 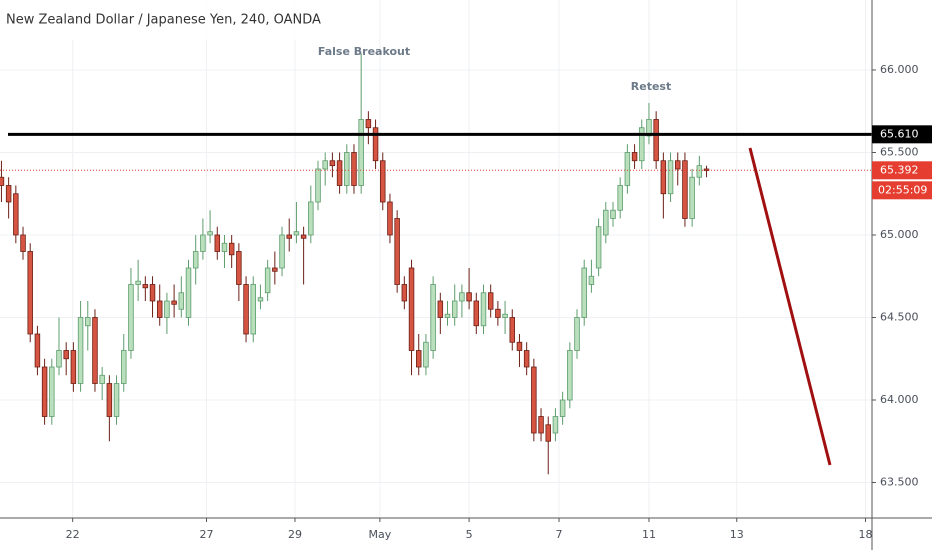 What do you see at coordinates (295, 534) in the screenshot?
I see `x-tick-label: 29` at bounding box center [295, 534].